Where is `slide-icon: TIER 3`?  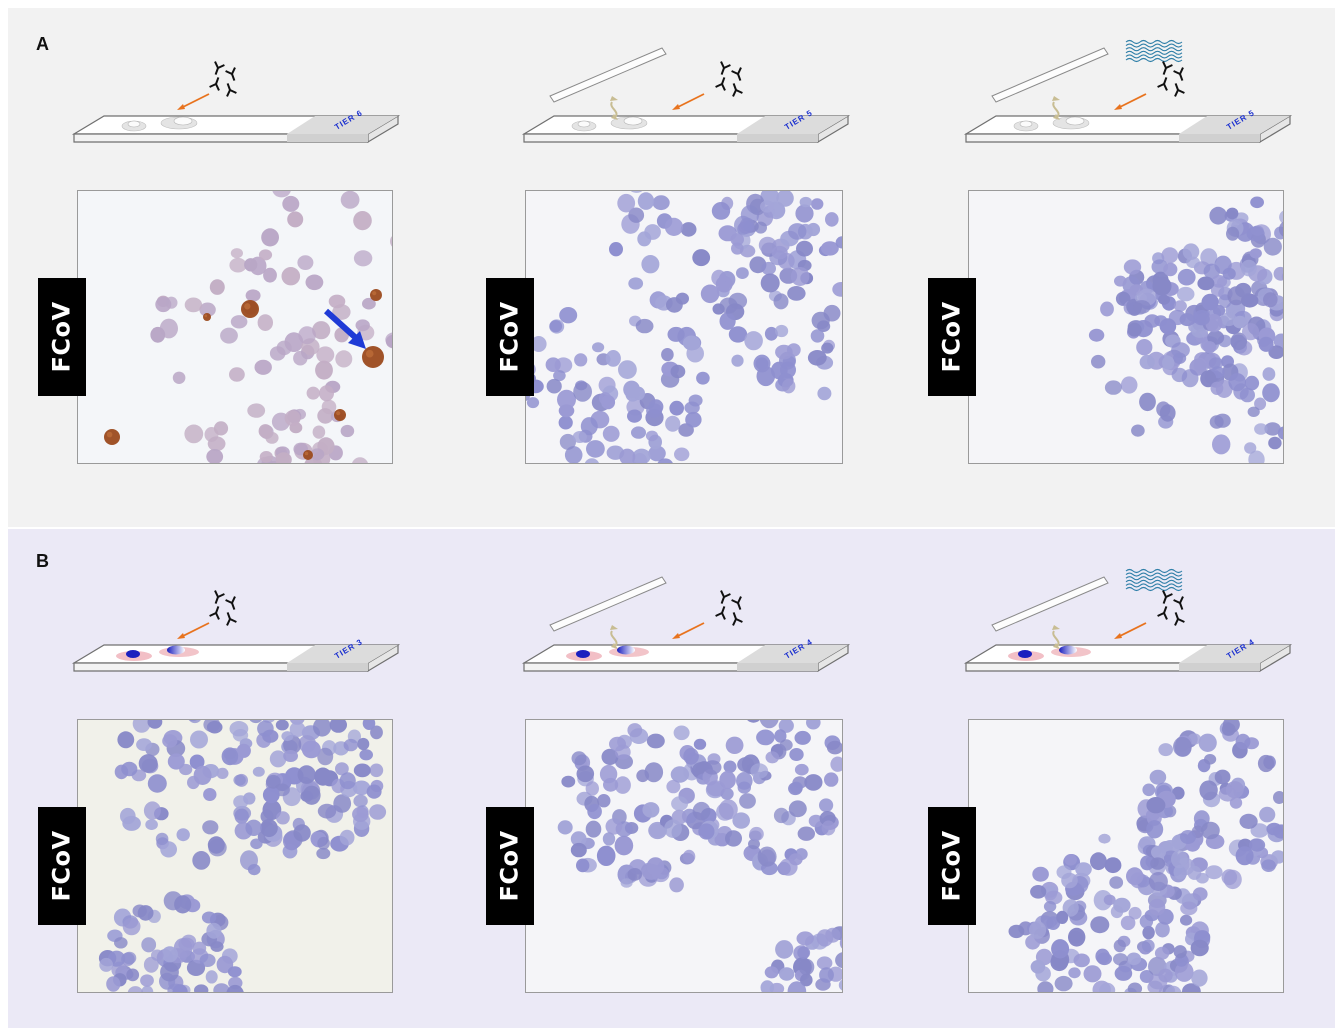 slide-icon: TIER 3 is located at coordinates (236, 655).